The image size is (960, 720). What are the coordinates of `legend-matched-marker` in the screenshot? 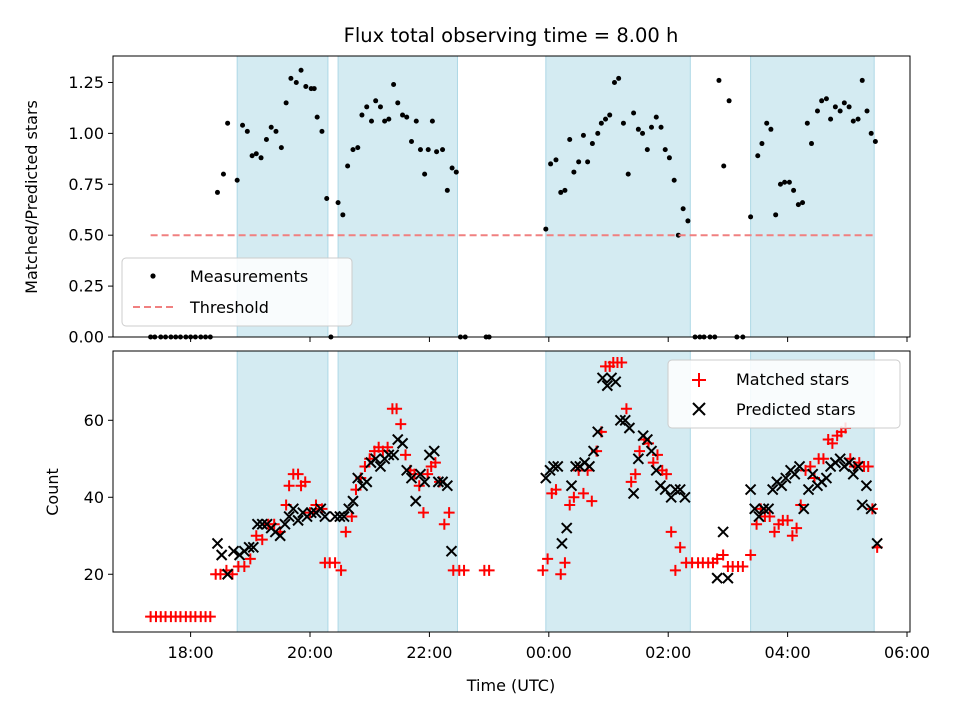 It's located at (699, 380).